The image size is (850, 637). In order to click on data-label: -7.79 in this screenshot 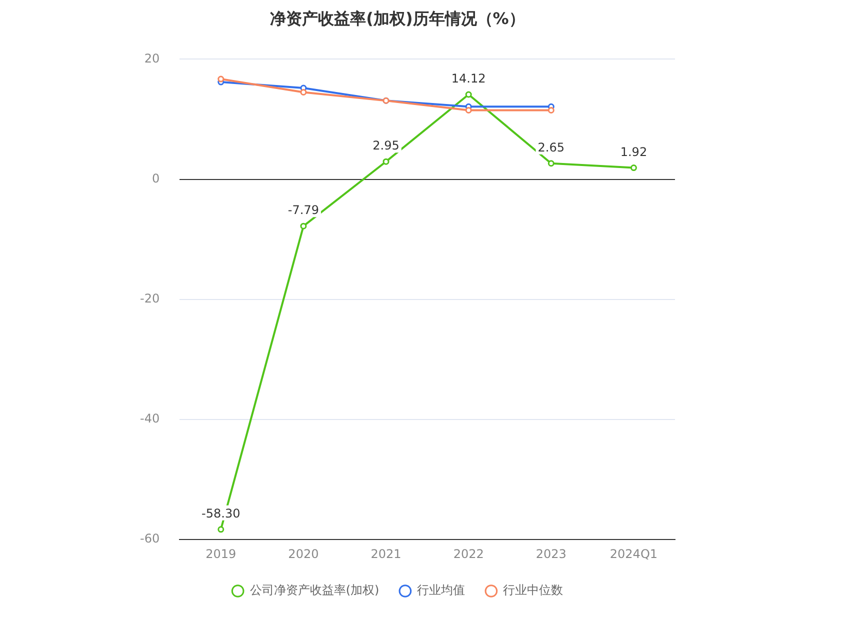, I will do `click(303, 210)`.